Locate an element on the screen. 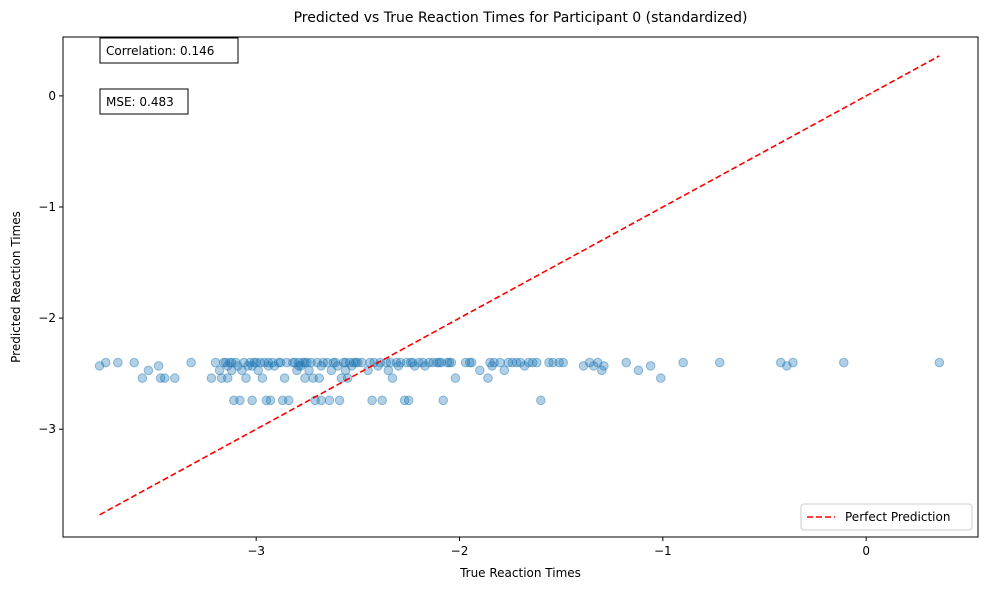 The width and height of the screenshot is (989, 590). x-axis: −3 −2 −1 0 is located at coordinates (558, 547).